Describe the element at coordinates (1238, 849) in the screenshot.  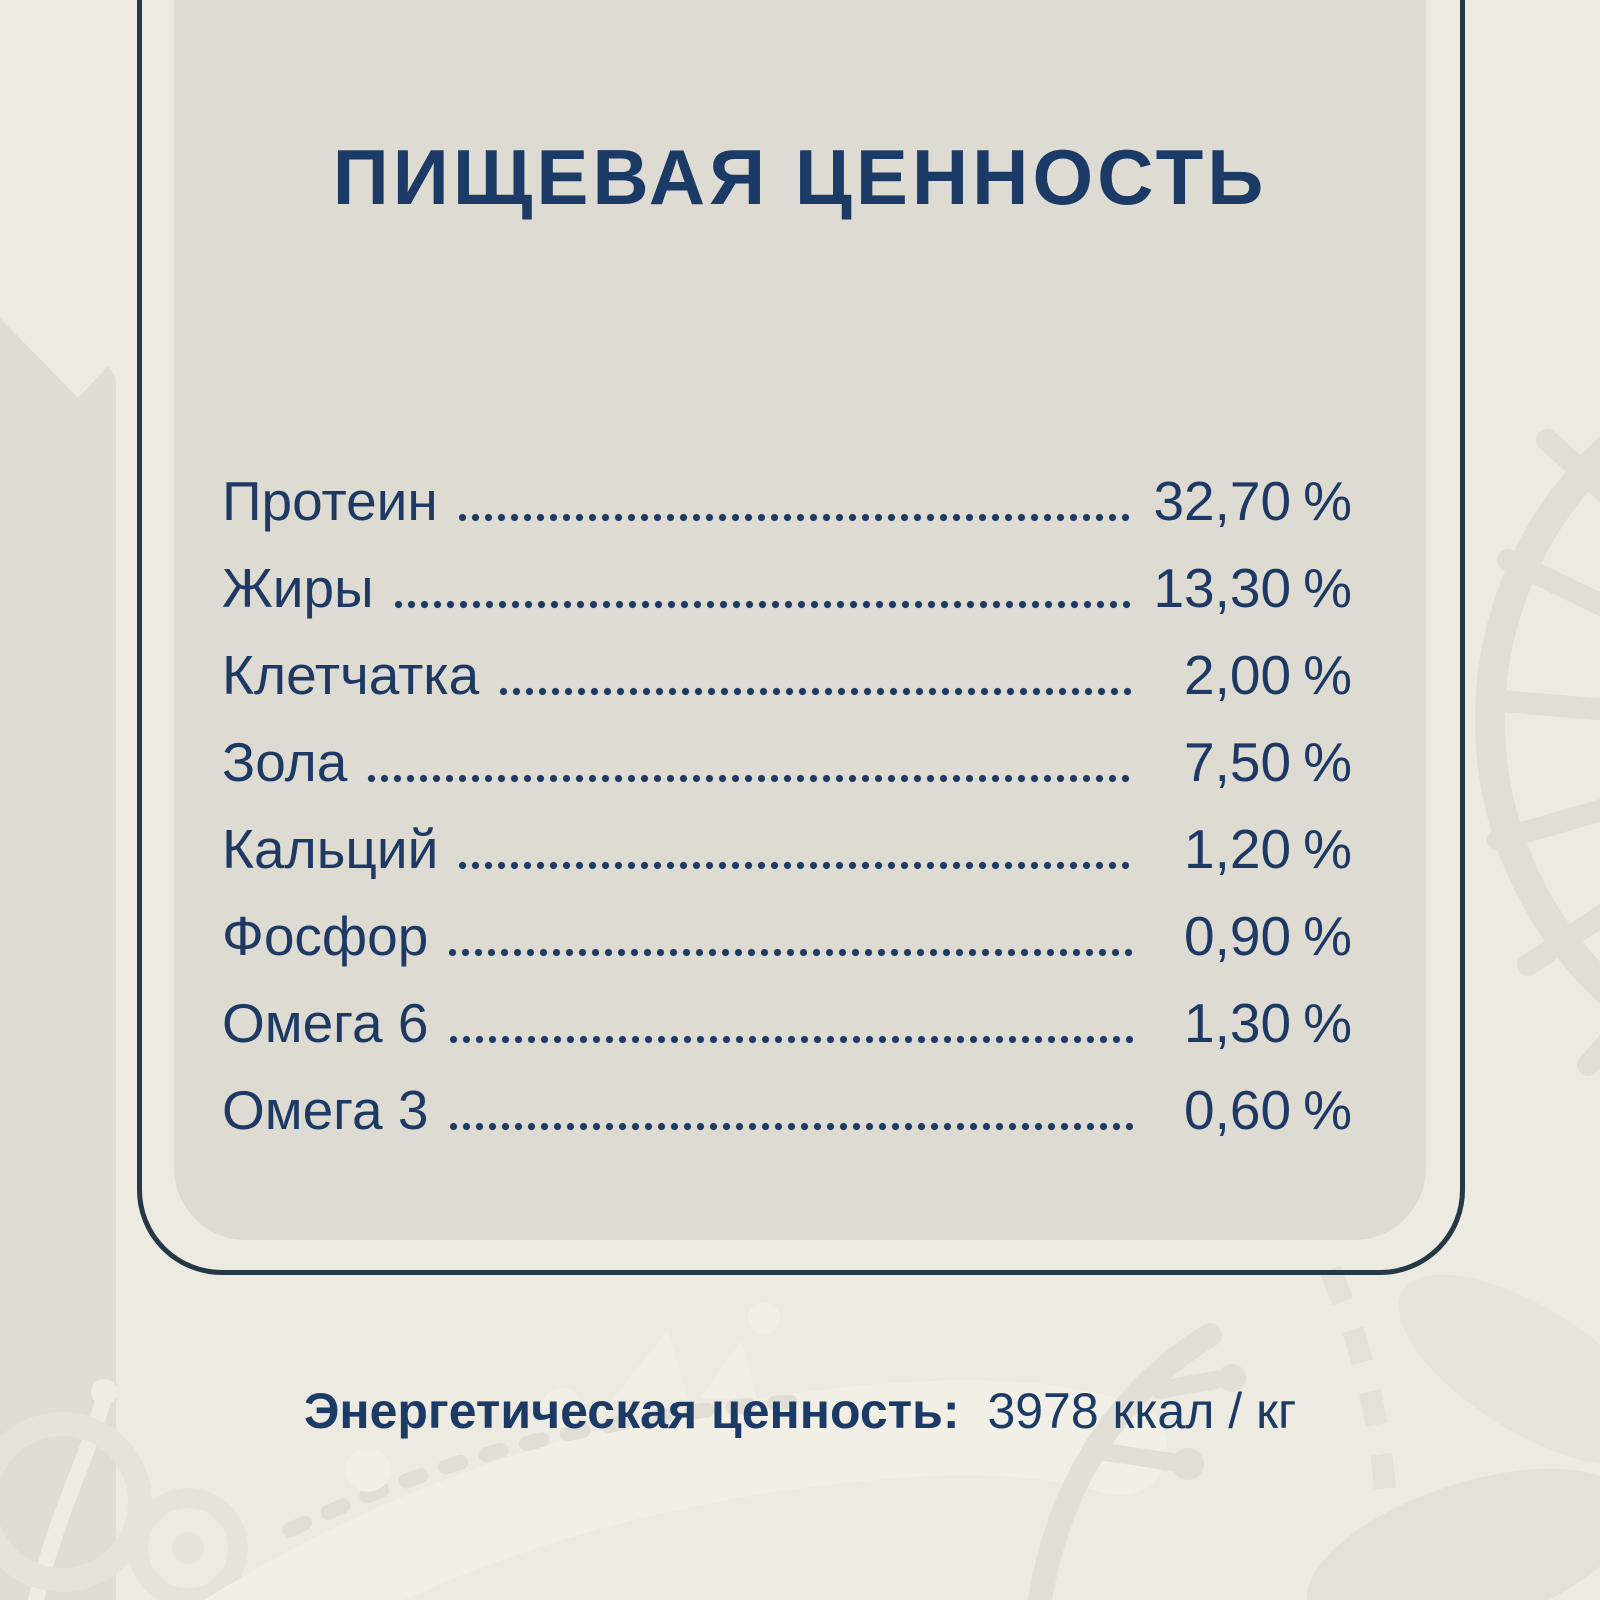
I see `nutrient-value: 1,20` at that location.